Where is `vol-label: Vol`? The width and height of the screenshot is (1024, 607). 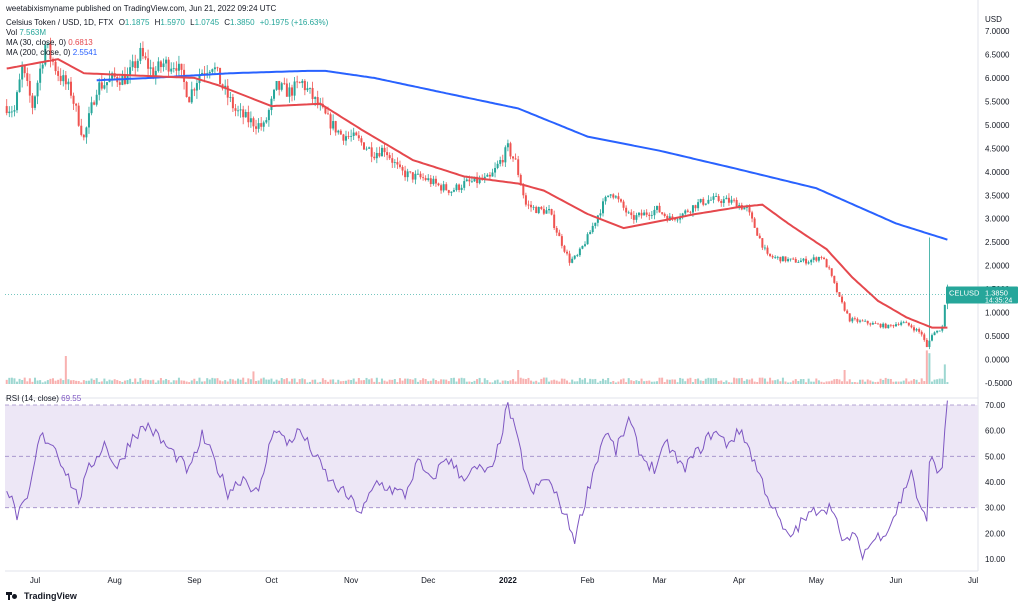 vol-label: Vol is located at coordinates (12, 32).